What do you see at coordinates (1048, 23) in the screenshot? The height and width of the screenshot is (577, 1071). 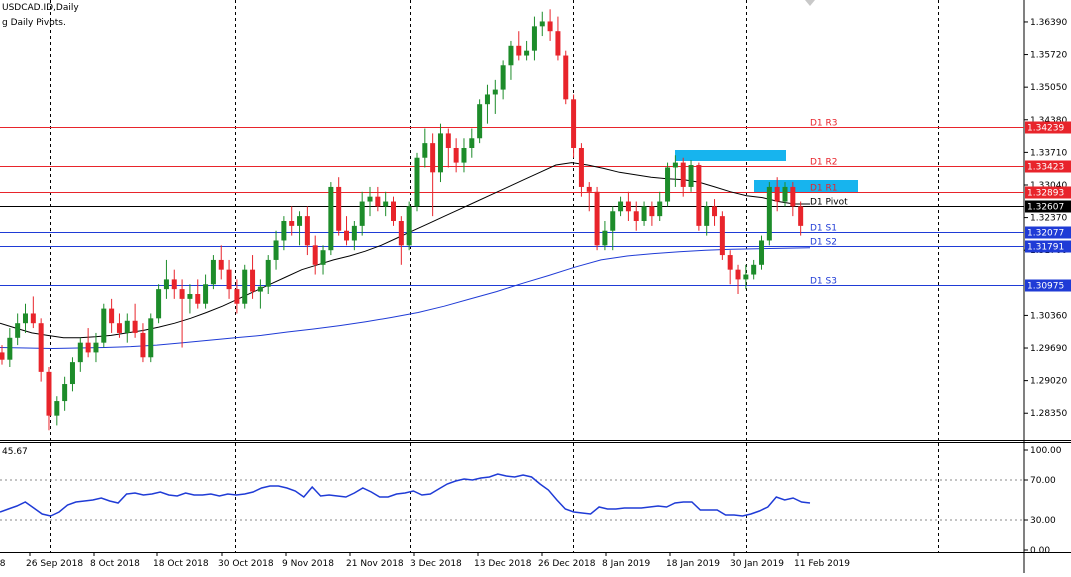 I see `price-tick-label: 1.36390` at bounding box center [1048, 23].